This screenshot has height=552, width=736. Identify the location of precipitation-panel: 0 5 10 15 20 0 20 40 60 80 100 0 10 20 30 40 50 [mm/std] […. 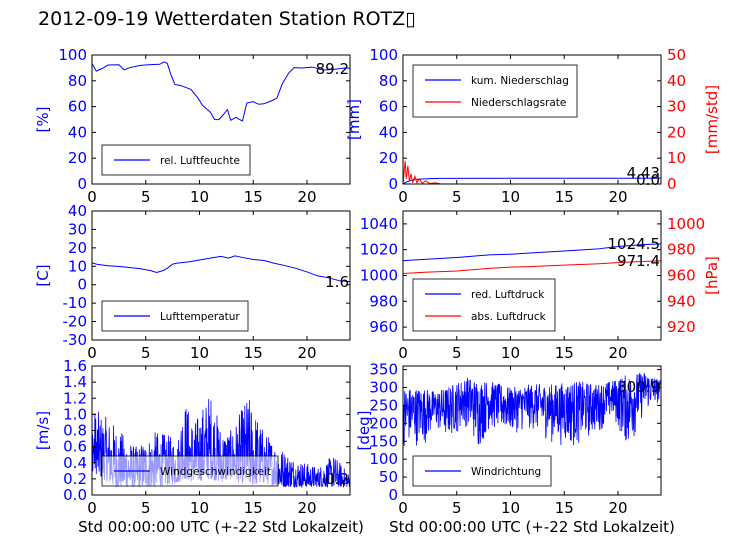
(533, 126).